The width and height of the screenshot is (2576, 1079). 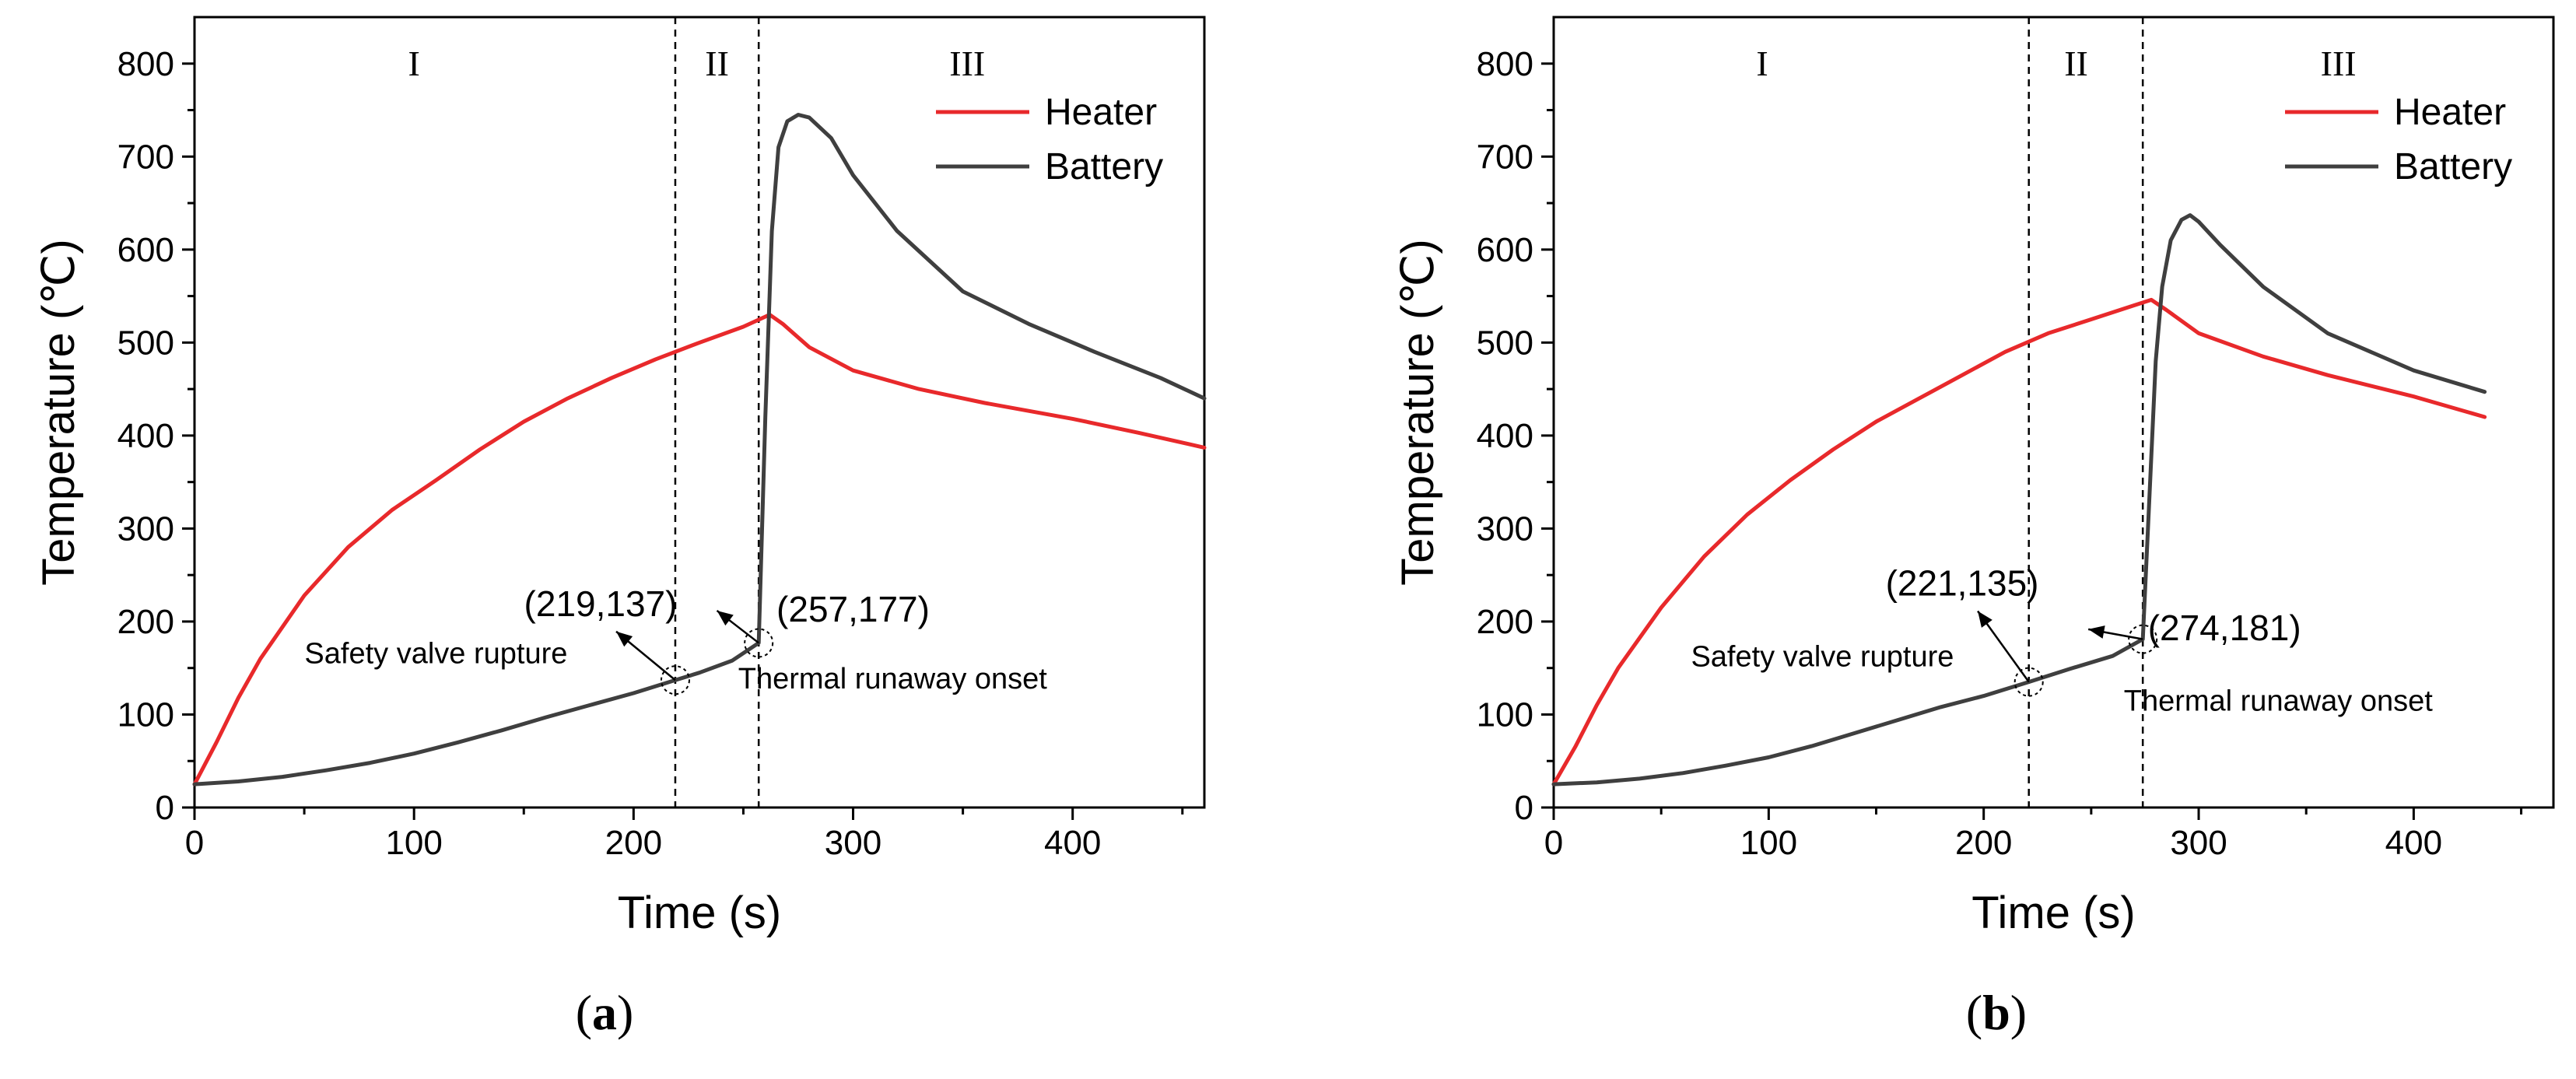 What do you see at coordinates (601, 603) in the screenshot?
I see `annotation-point-label: (219,137)` at bounding box center [601, 603].